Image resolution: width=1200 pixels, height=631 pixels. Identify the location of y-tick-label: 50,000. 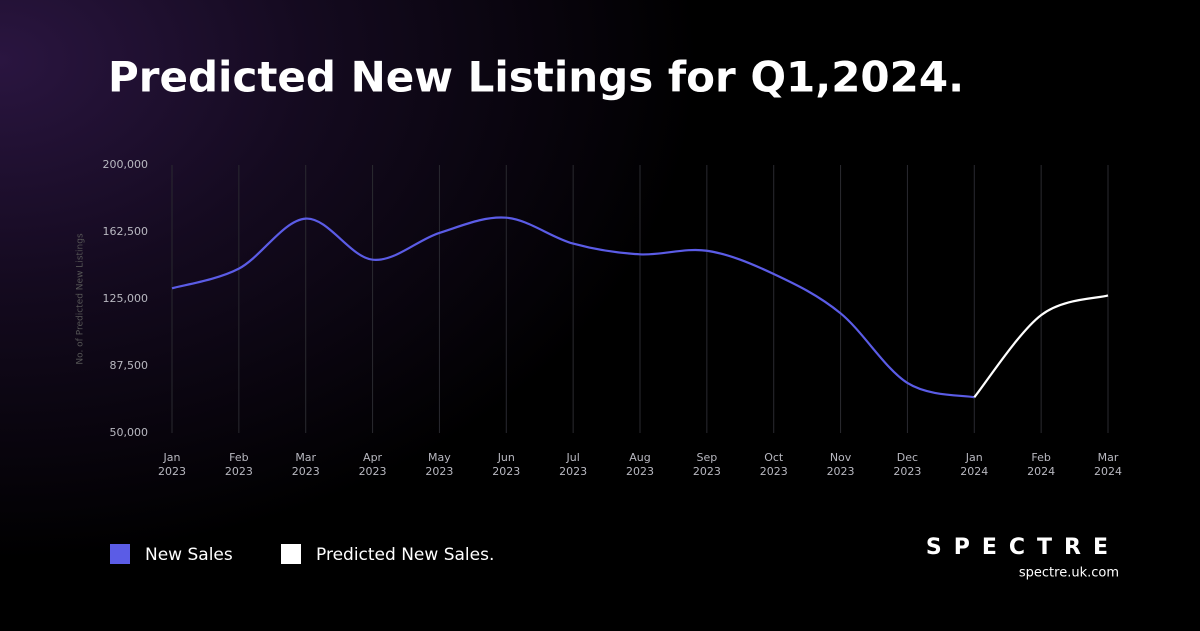
(129, 432).